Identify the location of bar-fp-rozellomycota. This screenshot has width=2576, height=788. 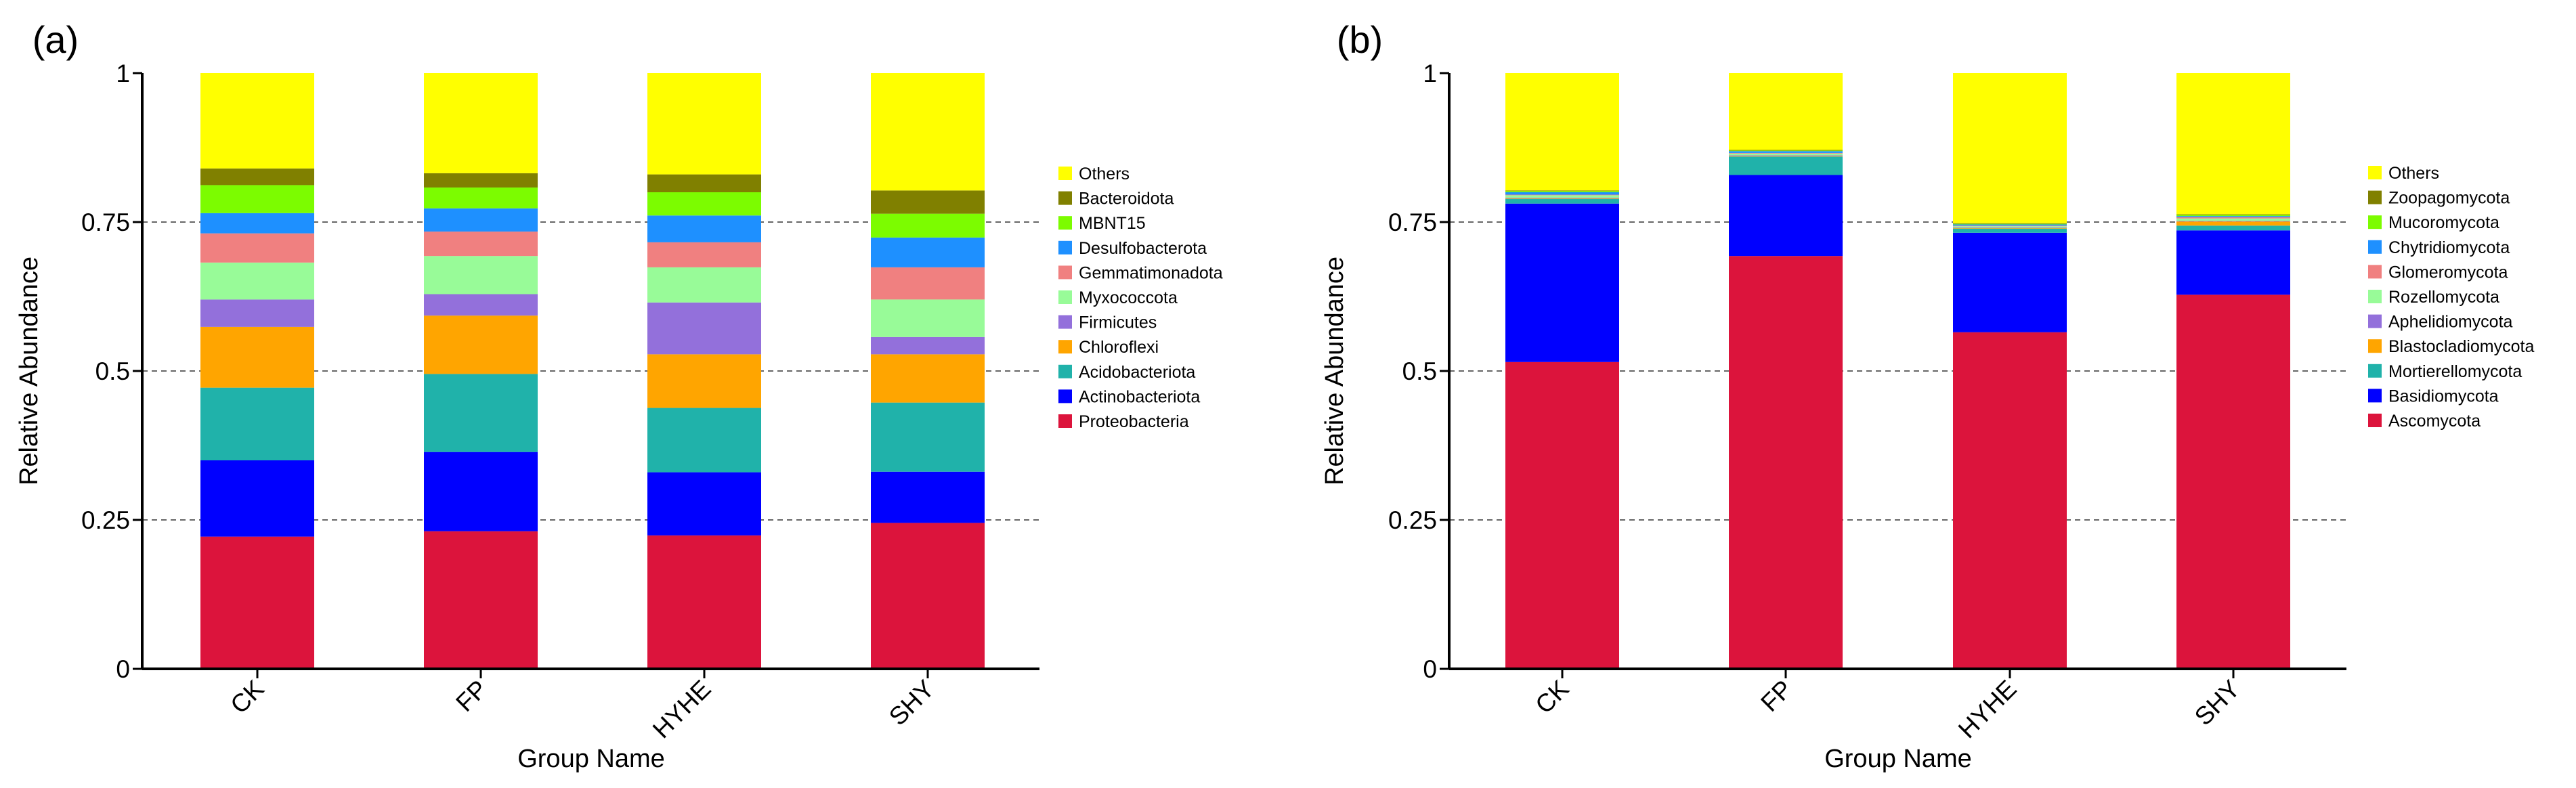
(1786, 155).